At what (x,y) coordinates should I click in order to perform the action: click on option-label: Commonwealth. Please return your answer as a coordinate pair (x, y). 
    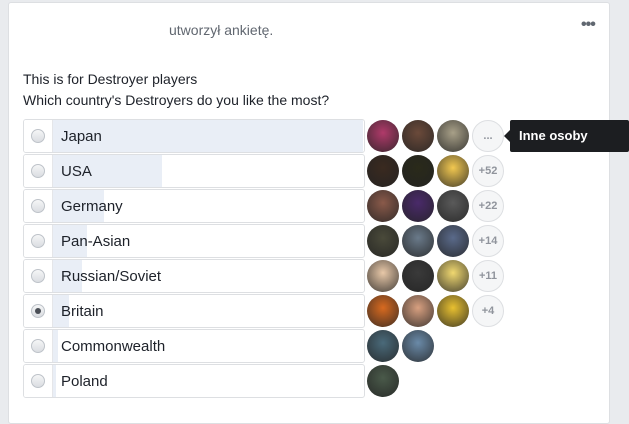
    Looking at the image, I should click on (113, 346).